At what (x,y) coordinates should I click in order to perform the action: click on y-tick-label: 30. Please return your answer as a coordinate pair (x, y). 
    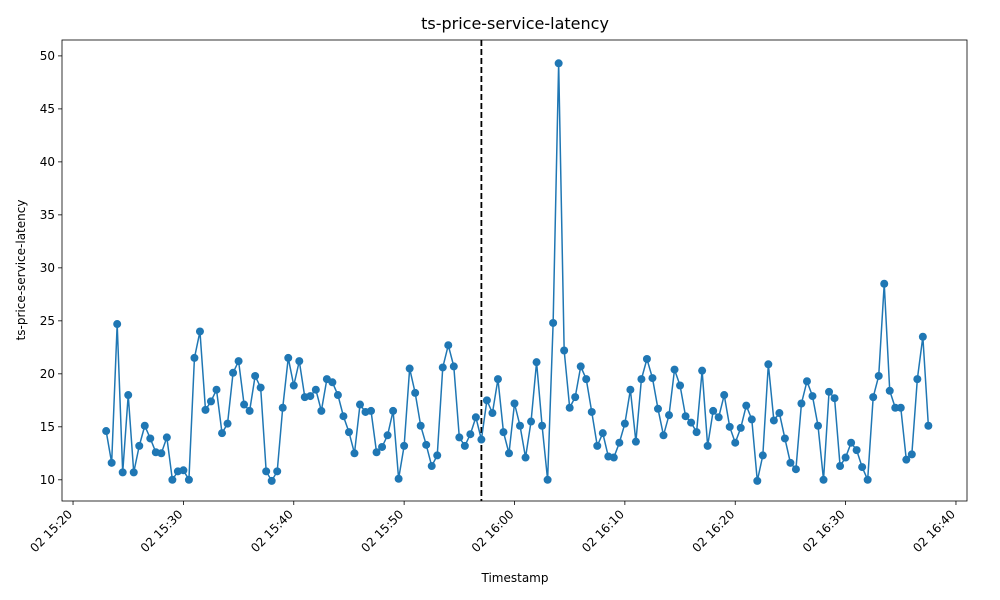
    Looking at the image, I should click on (47, 268).